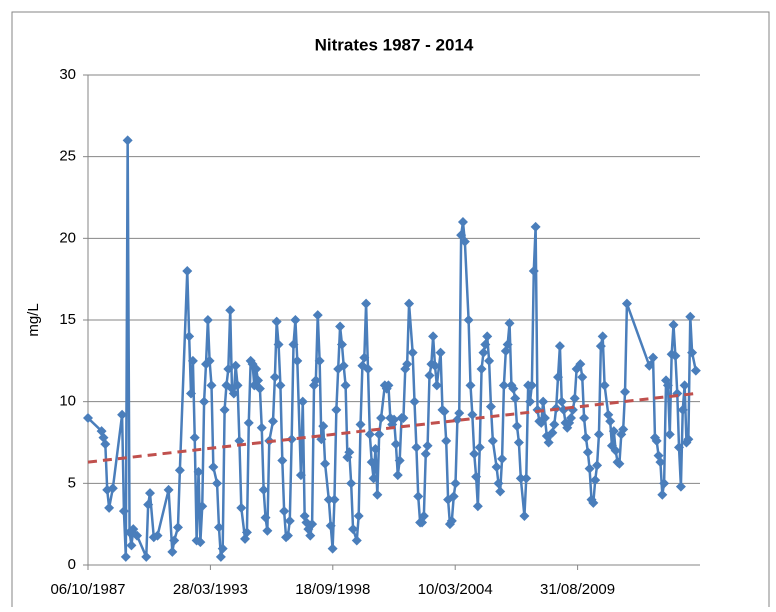 This screenshot has width=776, height=612. Describe the element at coordinates (455, 589) in the screenshot. I see `x-tick-label: 10/03/2004` at that location.